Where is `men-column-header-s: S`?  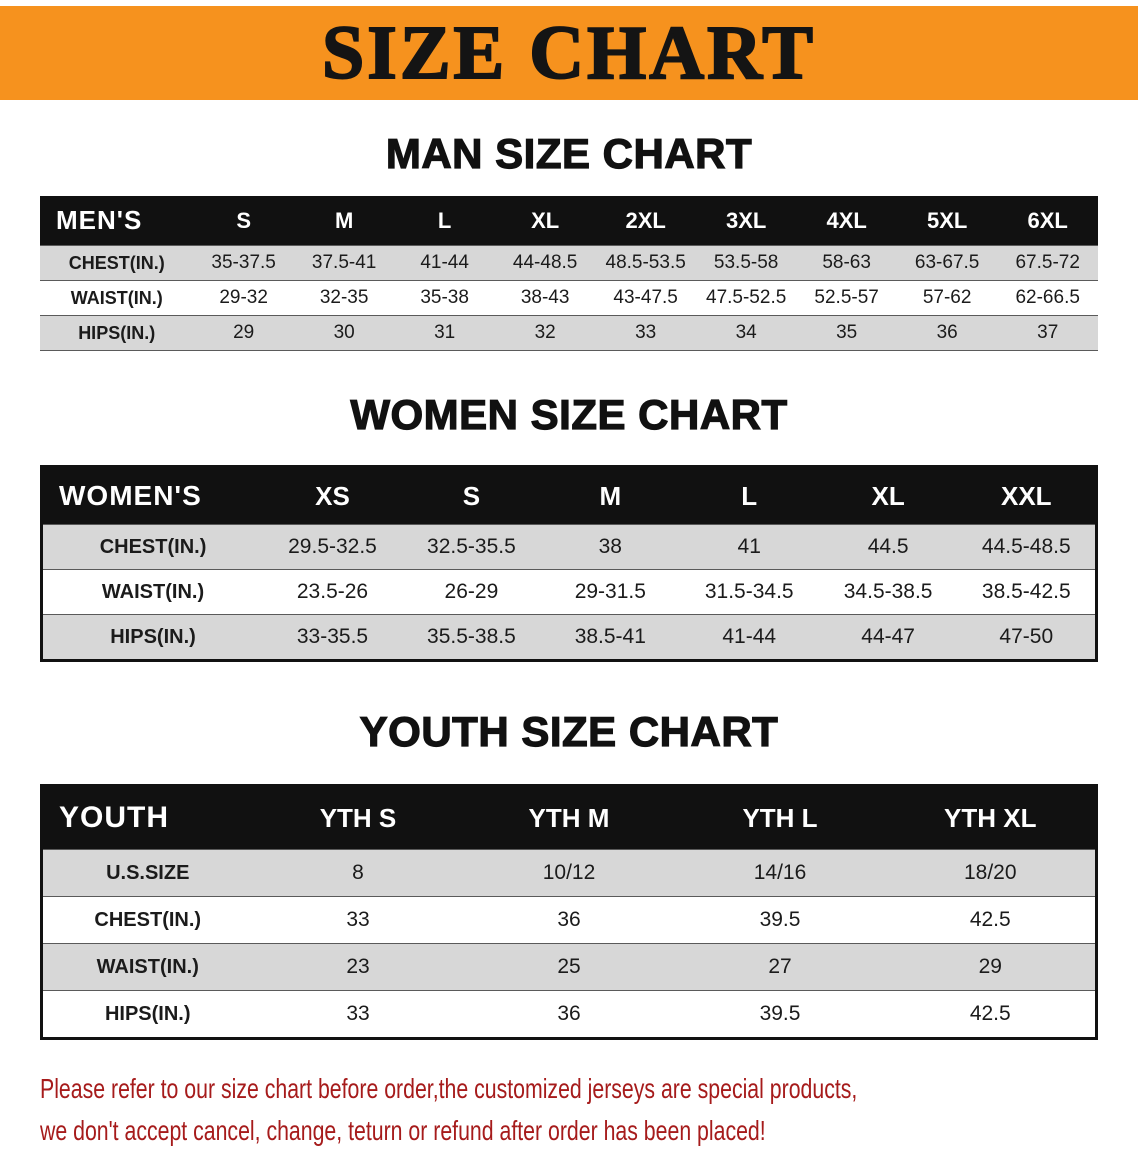
men-column-header-s: S is located at coordinates (243, 221).